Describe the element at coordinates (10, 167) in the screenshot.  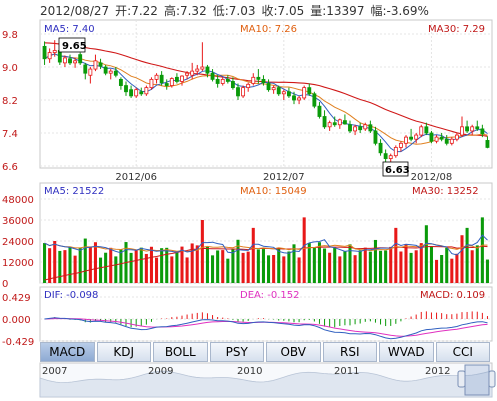
I see `price-tick-label: 6.6` at that location.